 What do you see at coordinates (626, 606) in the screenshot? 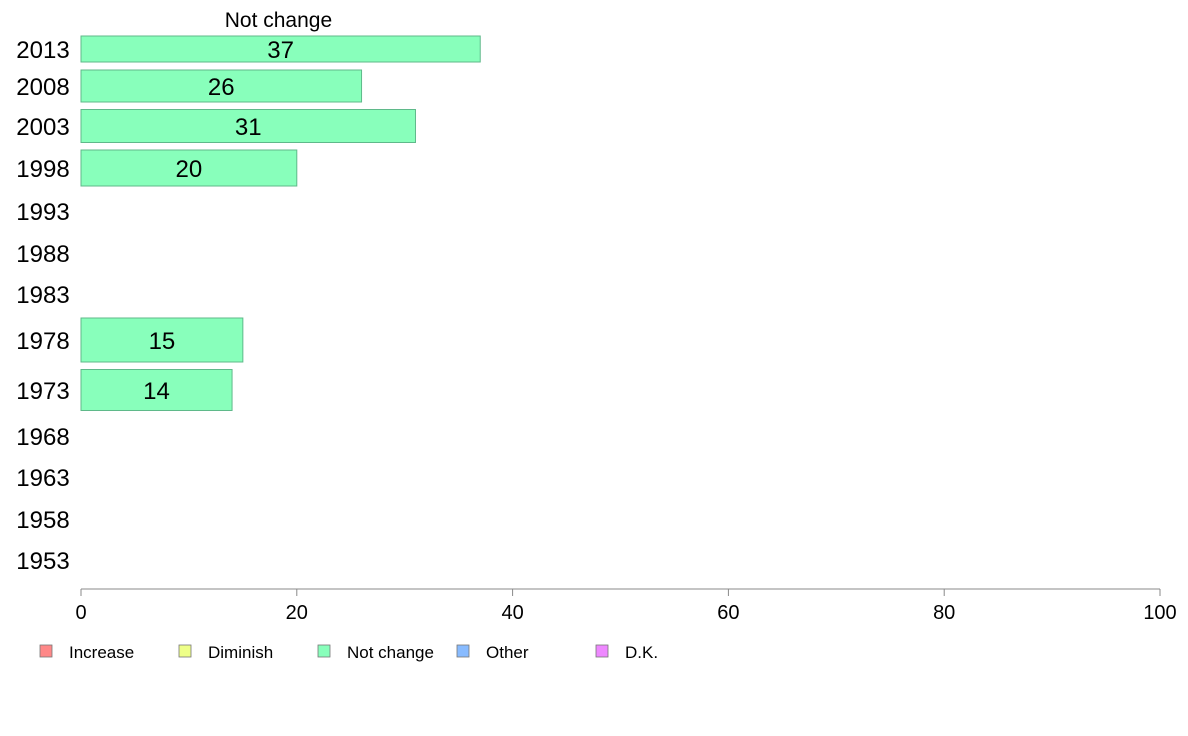
I see `x-axis-ticks: 0 20 40 60 80 100` at bounding box center [626, 606].